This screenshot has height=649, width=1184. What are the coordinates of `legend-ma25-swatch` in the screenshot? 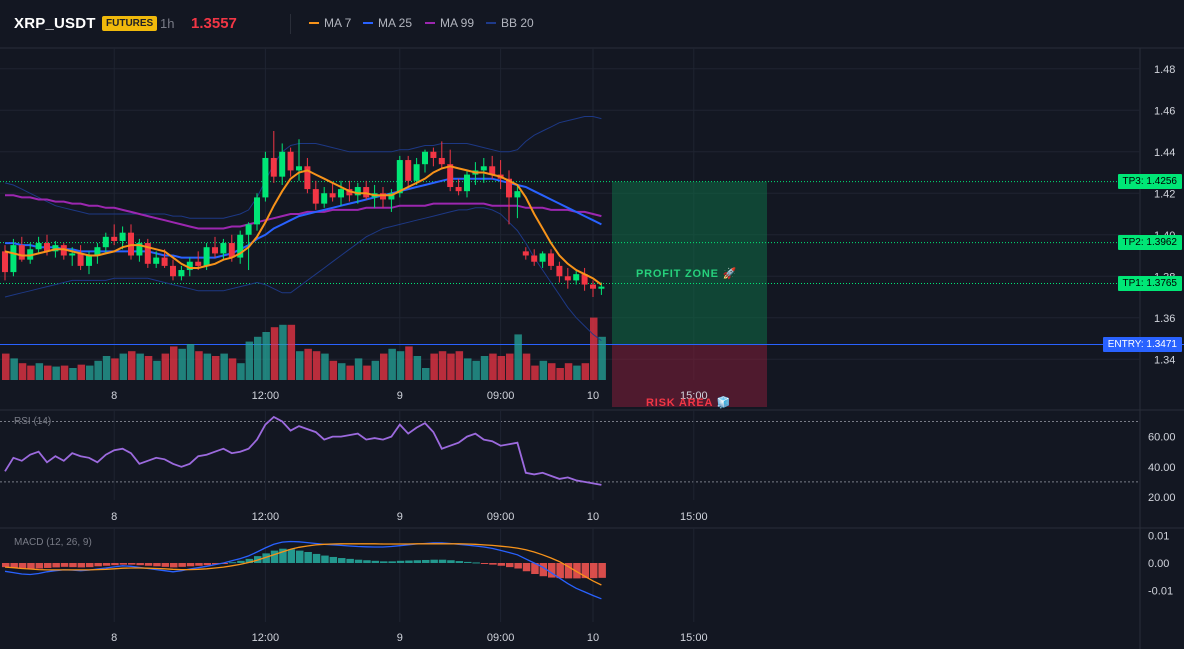 It's located at (368, 23).